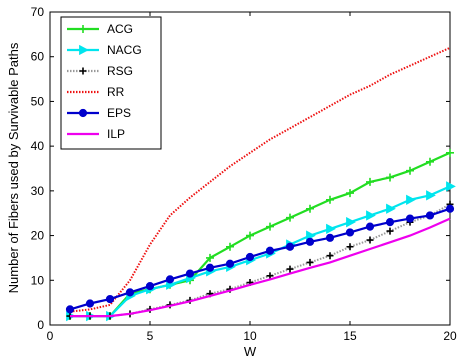 The image size is (461, 360). I want to click on legend-label: ILP, so click(116, 134).